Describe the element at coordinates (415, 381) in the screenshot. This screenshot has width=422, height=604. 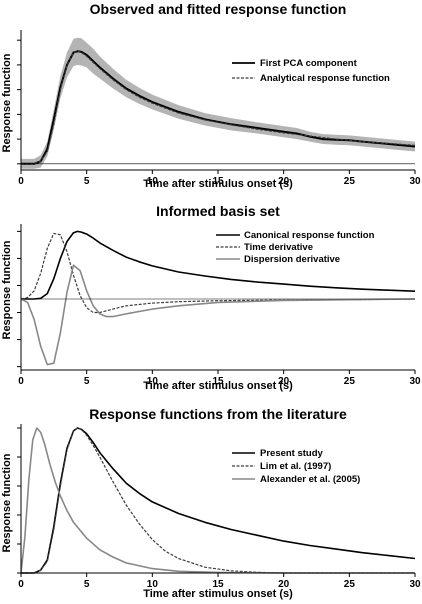
I see `x-tick-label-1-6: 30` at that location.